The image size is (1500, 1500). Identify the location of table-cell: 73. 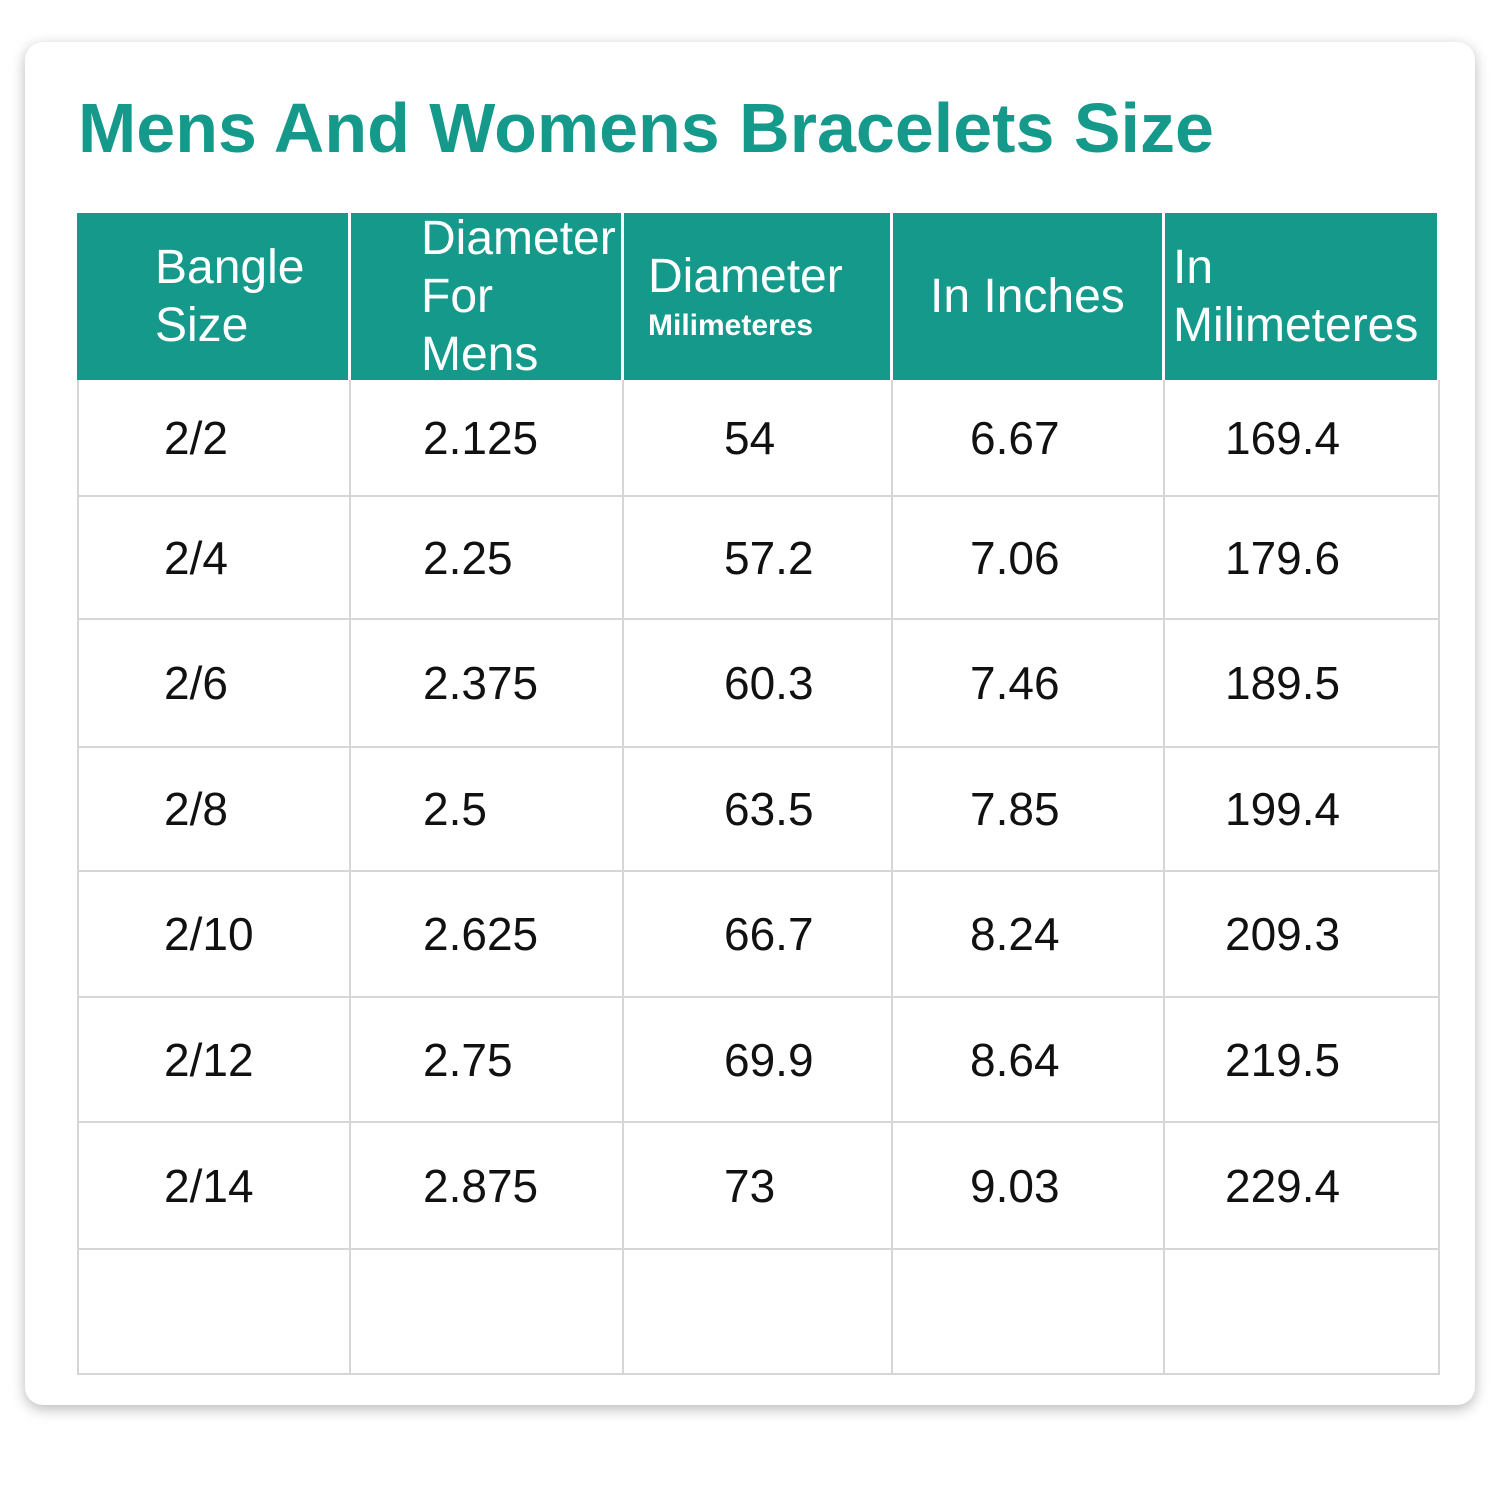
(758, 1186).